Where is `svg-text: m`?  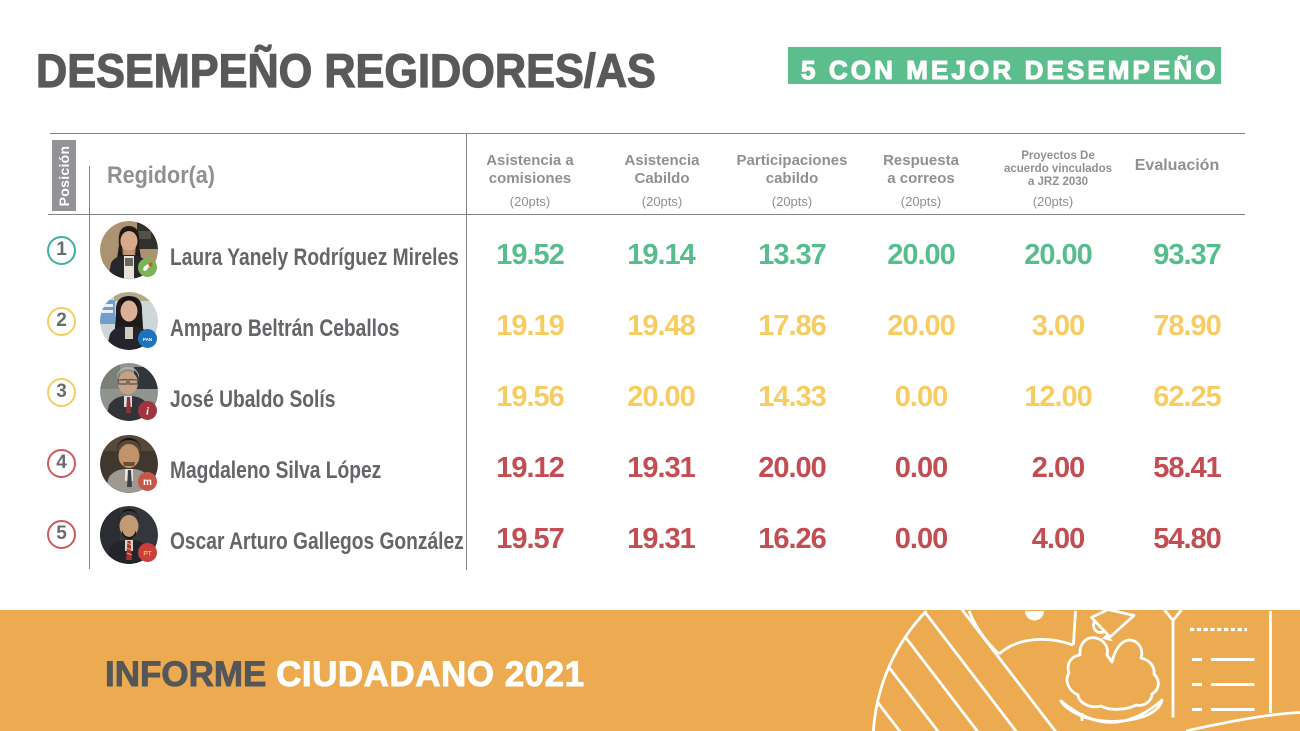
svg-text: m is located at coordinates (147, 482).